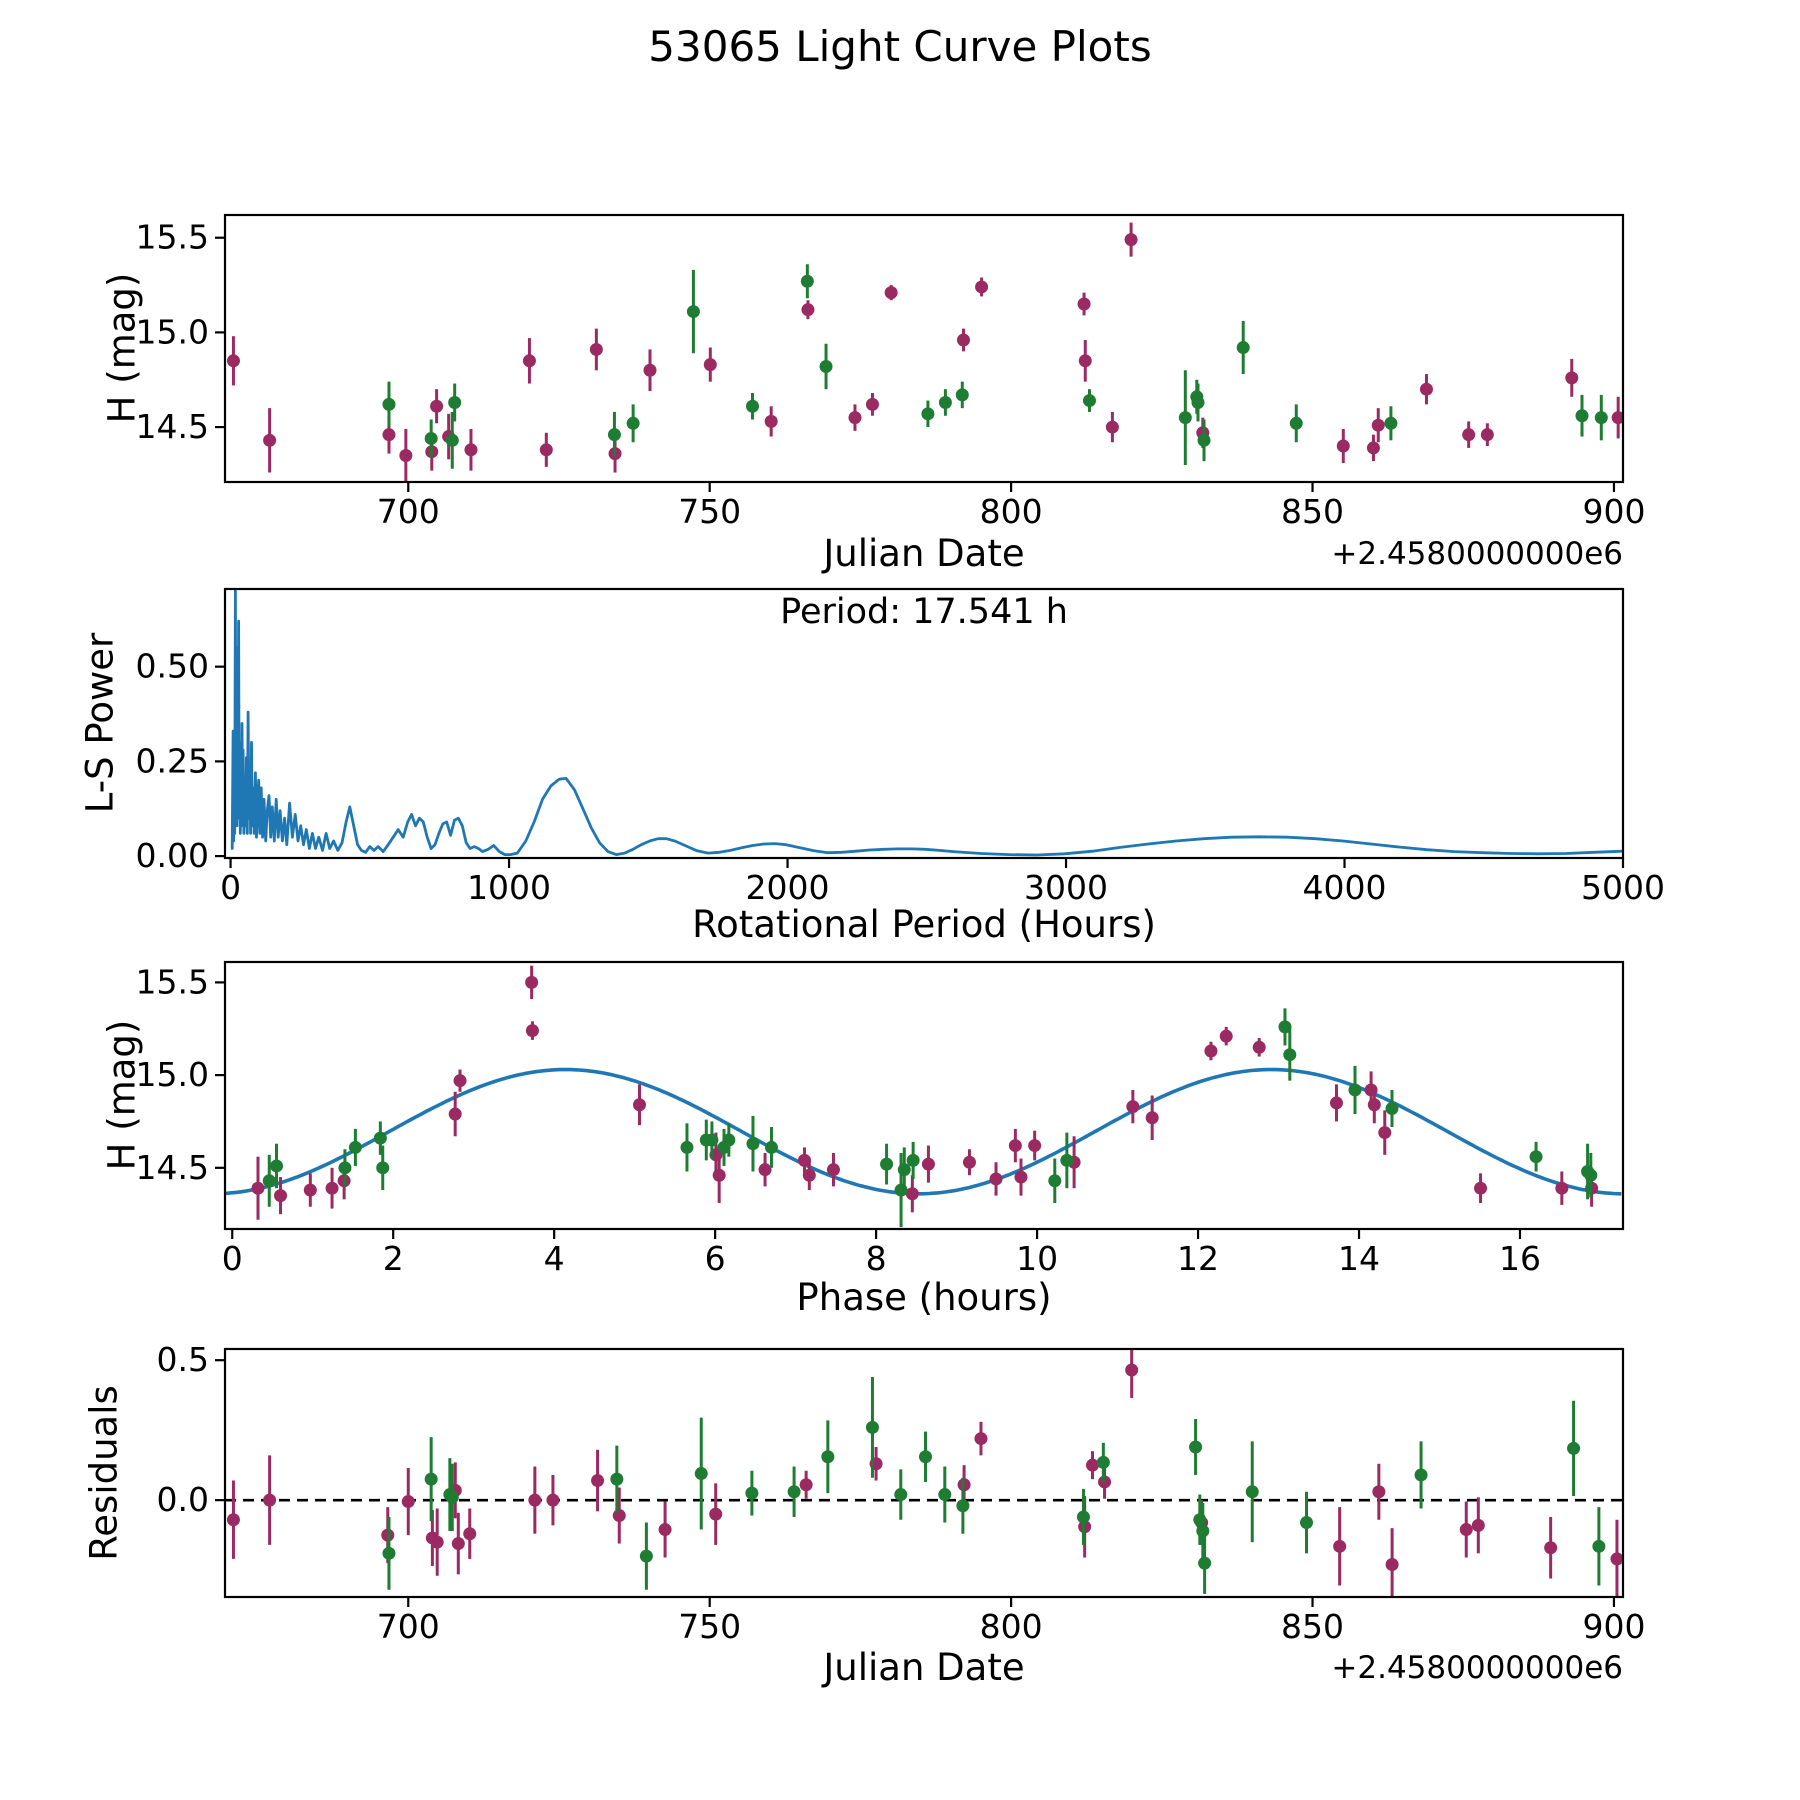 The height and width of the screenshot is (1800, 1800). What do you see at coordinates (876, 1258) in the screenshot?
I see `x-tick-label: 8` at bounding box center [876, 1258].